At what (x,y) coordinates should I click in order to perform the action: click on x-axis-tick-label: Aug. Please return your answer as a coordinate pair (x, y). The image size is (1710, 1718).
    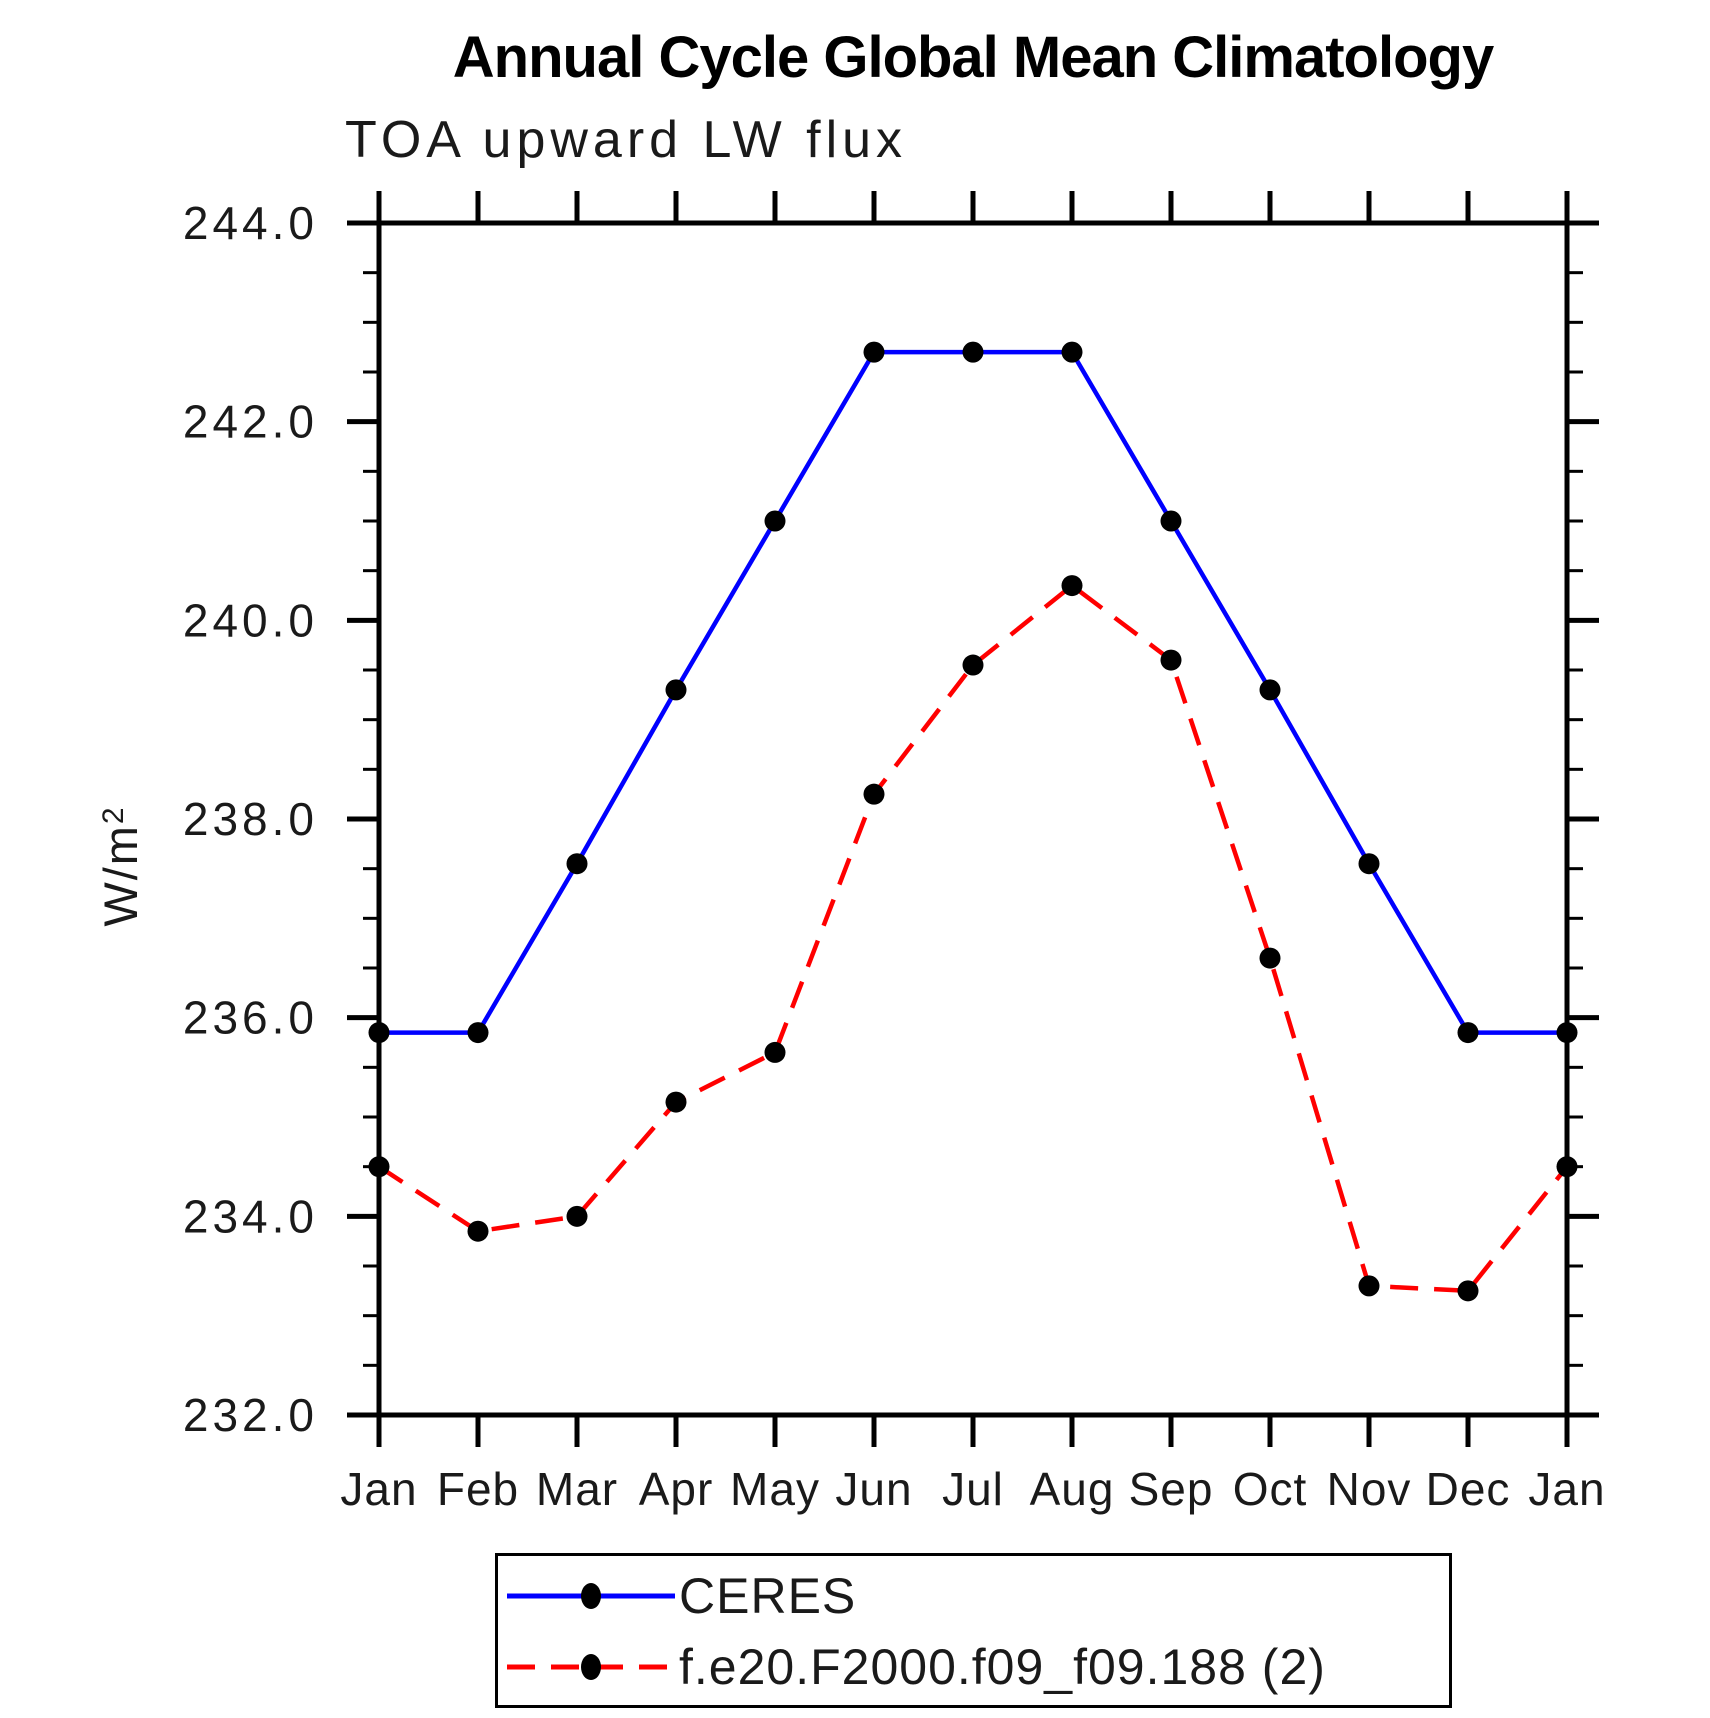
    Looking at the image, I should click on (1072, 1489).